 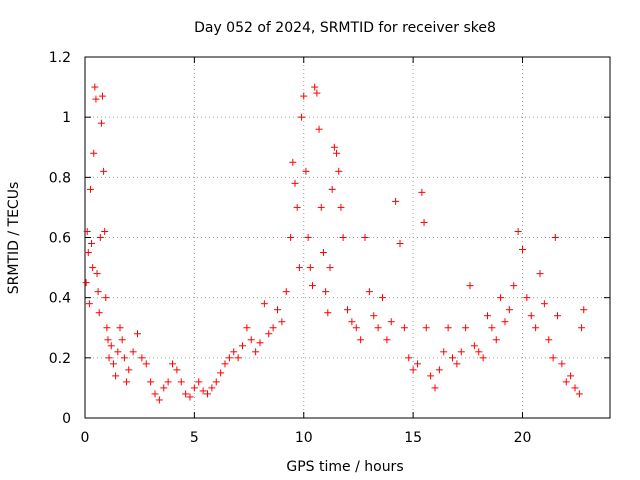 I want to click on y-tick-label: 1.2, so click(x=60, y=58).